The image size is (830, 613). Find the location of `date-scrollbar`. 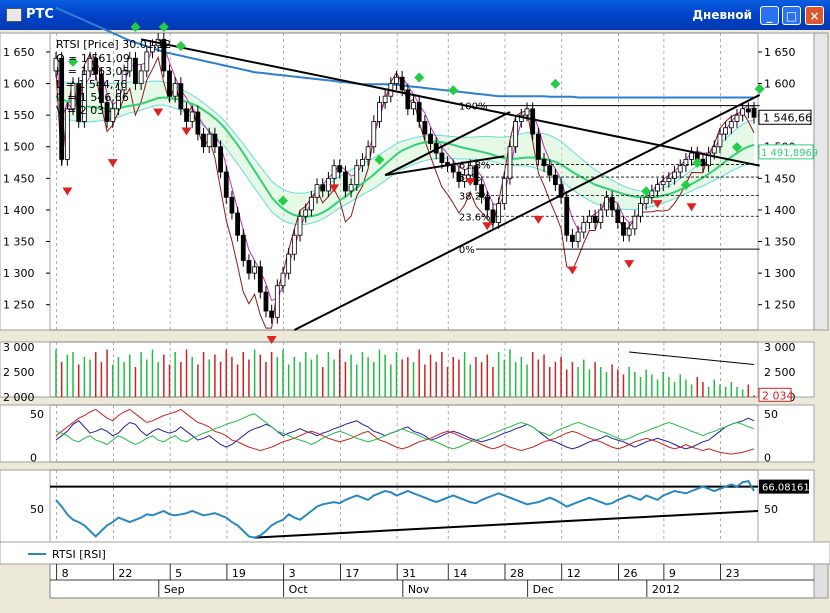

date-scrollbar is located at coordinates (821, 581).